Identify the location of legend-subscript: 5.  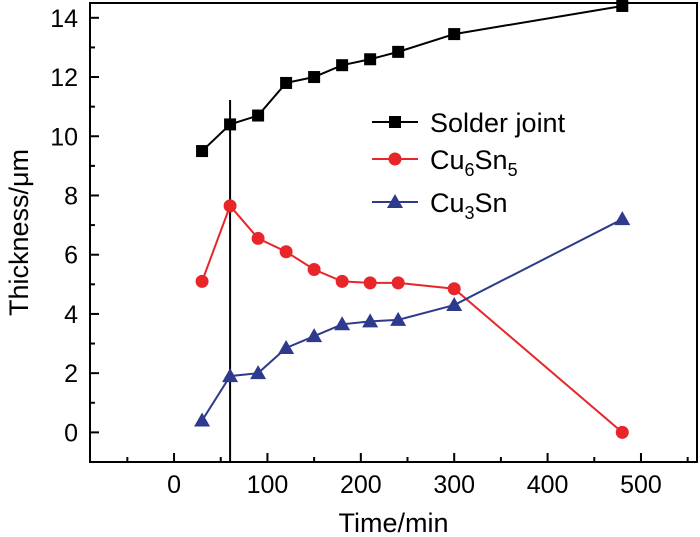
(513, 170).